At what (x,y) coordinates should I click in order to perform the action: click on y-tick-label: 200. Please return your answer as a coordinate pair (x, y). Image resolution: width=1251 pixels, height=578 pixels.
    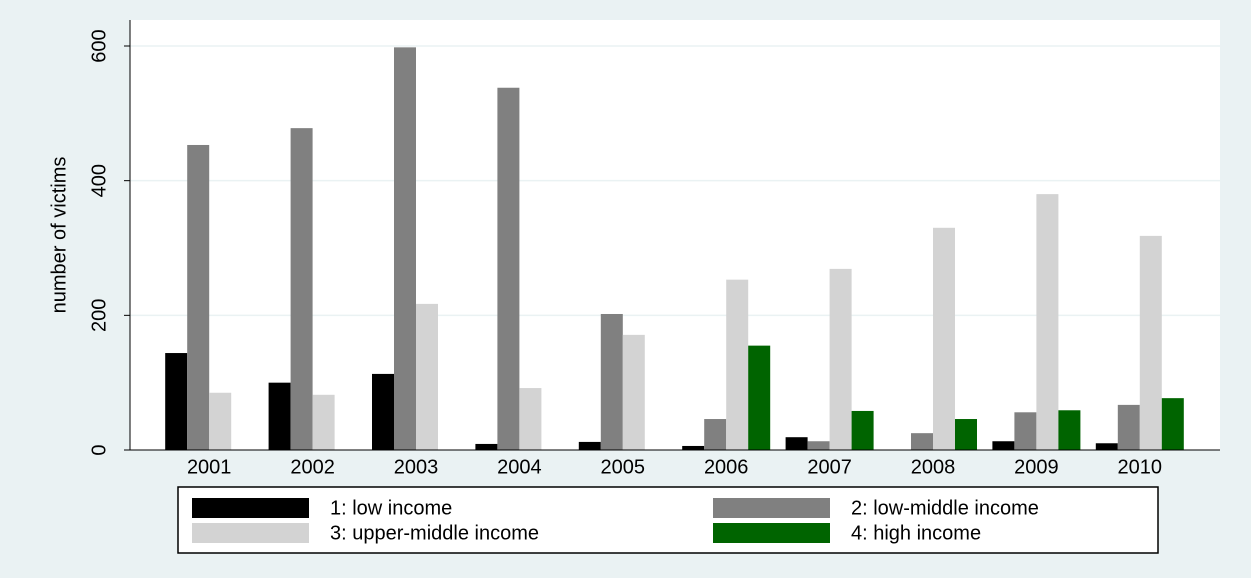
    Looking at the image, I should click on (99, 315).